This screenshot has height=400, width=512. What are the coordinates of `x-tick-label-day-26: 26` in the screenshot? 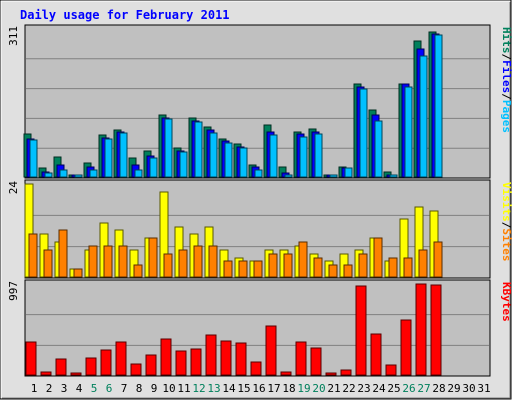 It's located at (408, 388).